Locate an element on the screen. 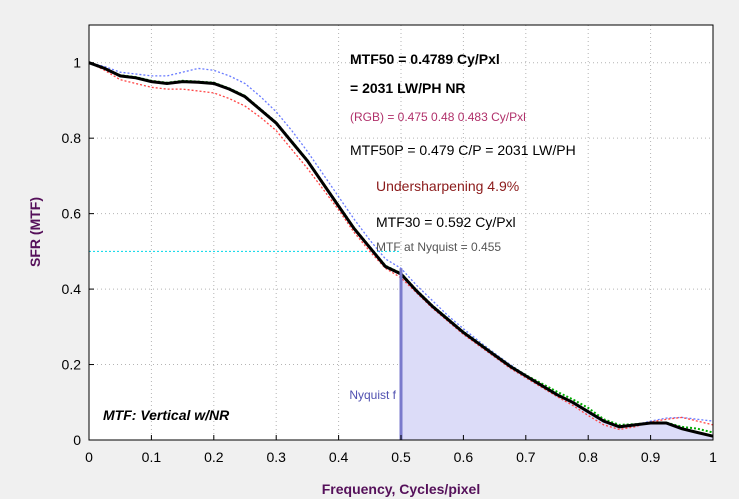 This screenshot has height=499, width=739. x-tick-label: 0 is located at coordinates (89, 457).